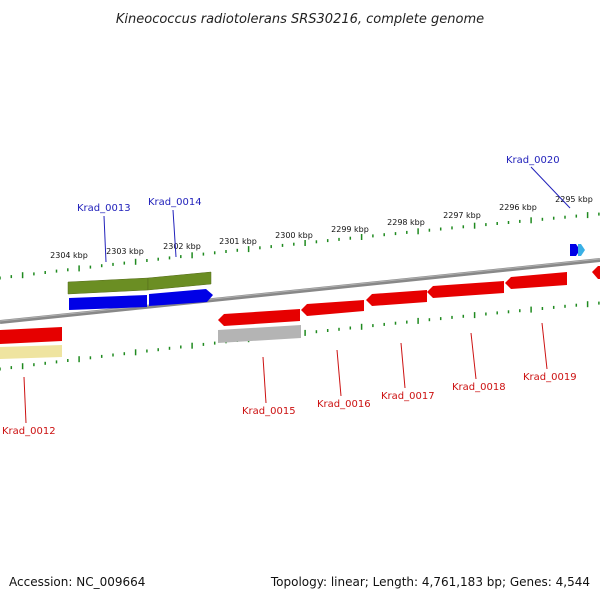 The width and height of the screenshot is (600, 600). Describe the element at coordinates (238, 241) in the screenshot. I see `tick-label-2301: 2301 kbp` at that location.